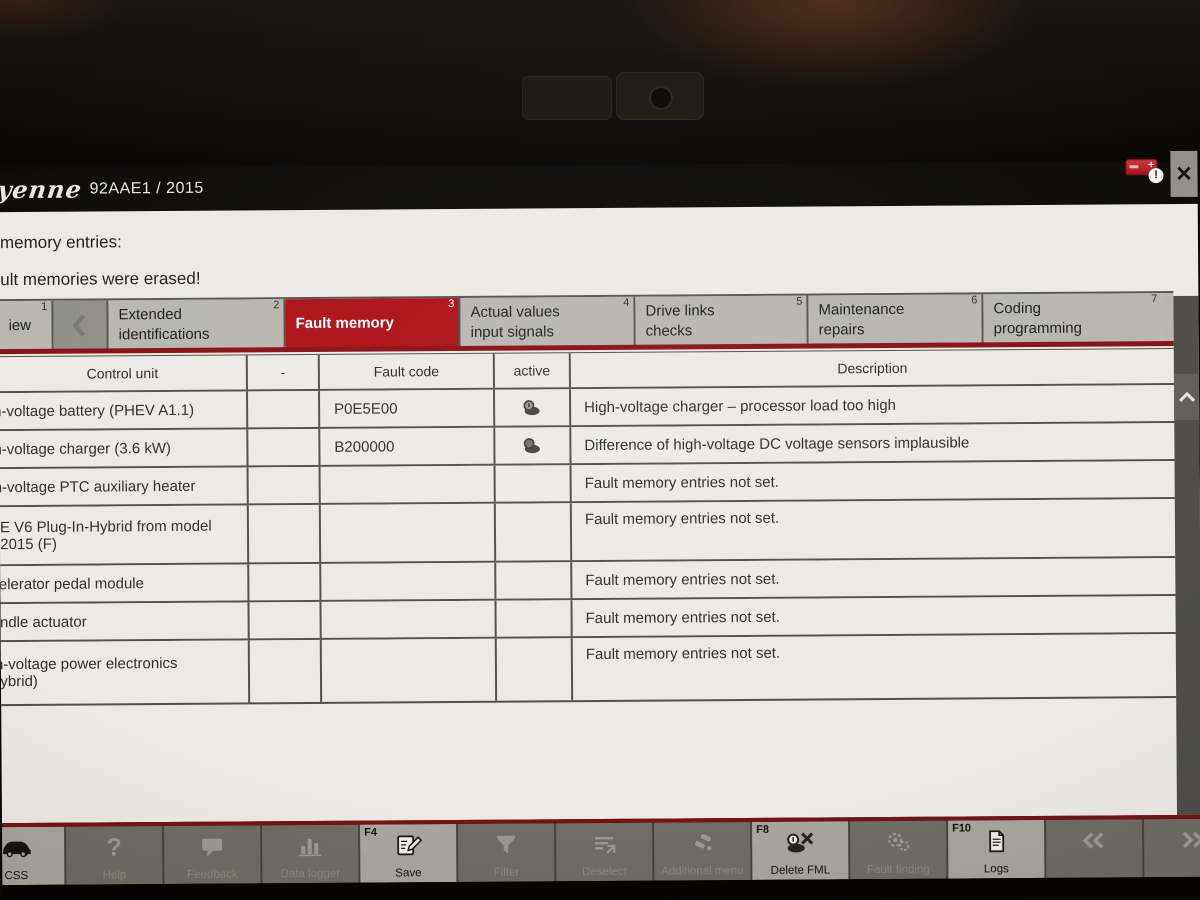  I want to click on toolbar-button-additional-menu: Additional menu, so click(702, 851).